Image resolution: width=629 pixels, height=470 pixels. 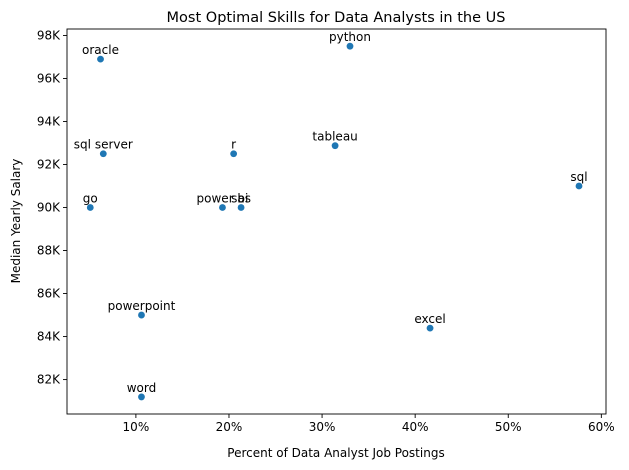 I want to click on data-point-sql-server, so click(x=103, y=154).